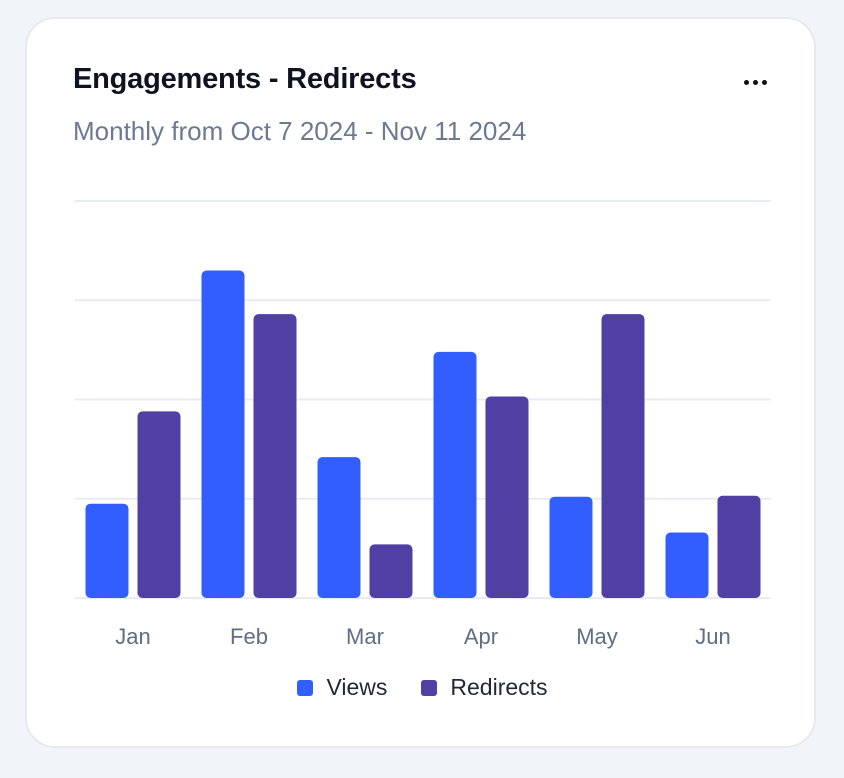 The height and width of the screenshot is (778, 844). What do you see at coordinates (132, 636) in the screenshot?
I see `x-tick-label: Jan` at bounding box center [132, 636].